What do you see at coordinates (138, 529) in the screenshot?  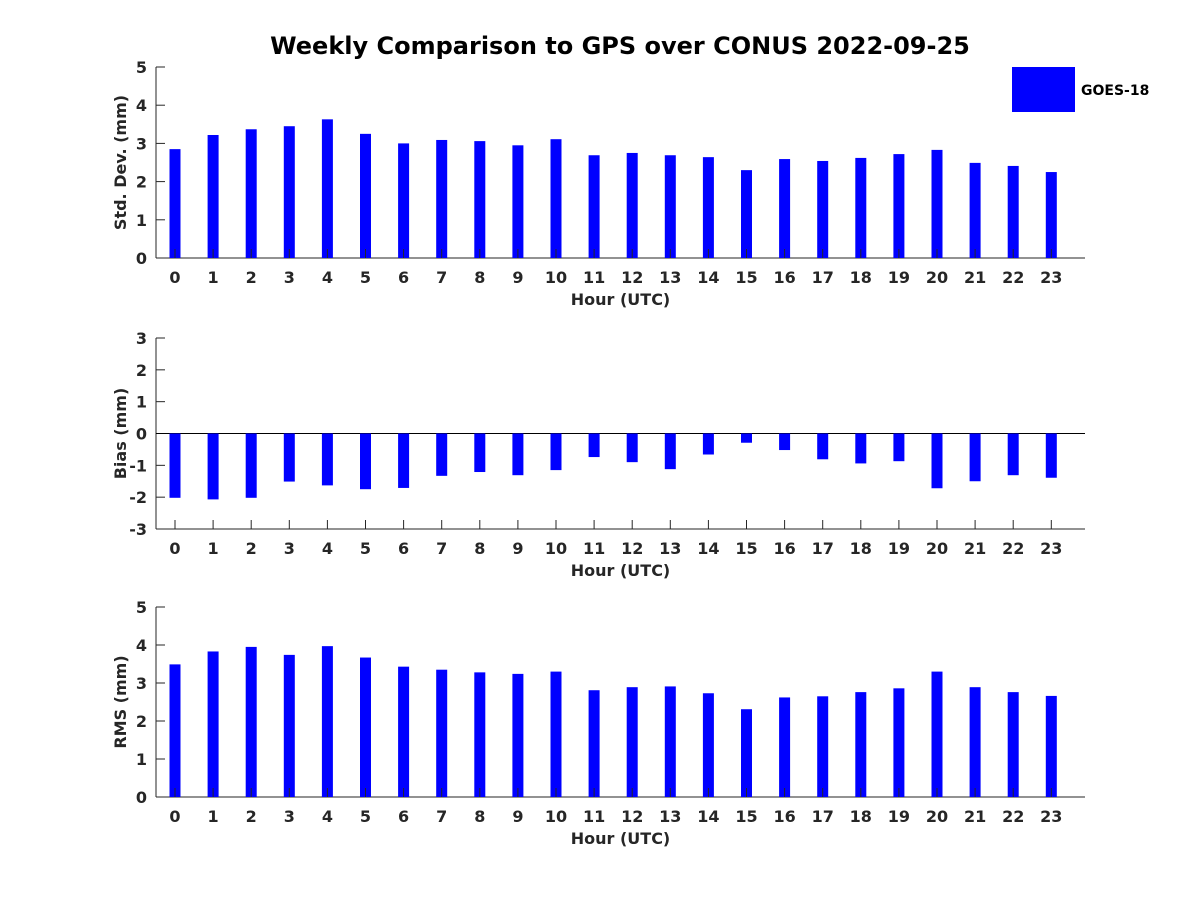 I see `y-tick-label: -3` at bounding box center [138, 529].